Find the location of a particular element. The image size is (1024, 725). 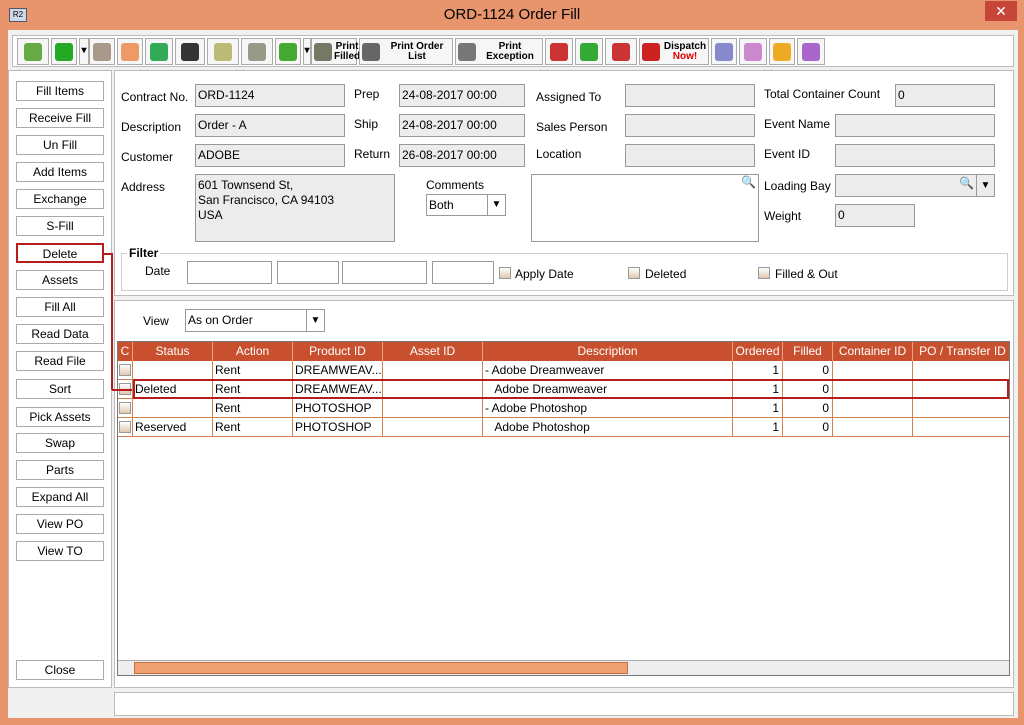

button-assets: Assets is located at coordinates (60, 280).